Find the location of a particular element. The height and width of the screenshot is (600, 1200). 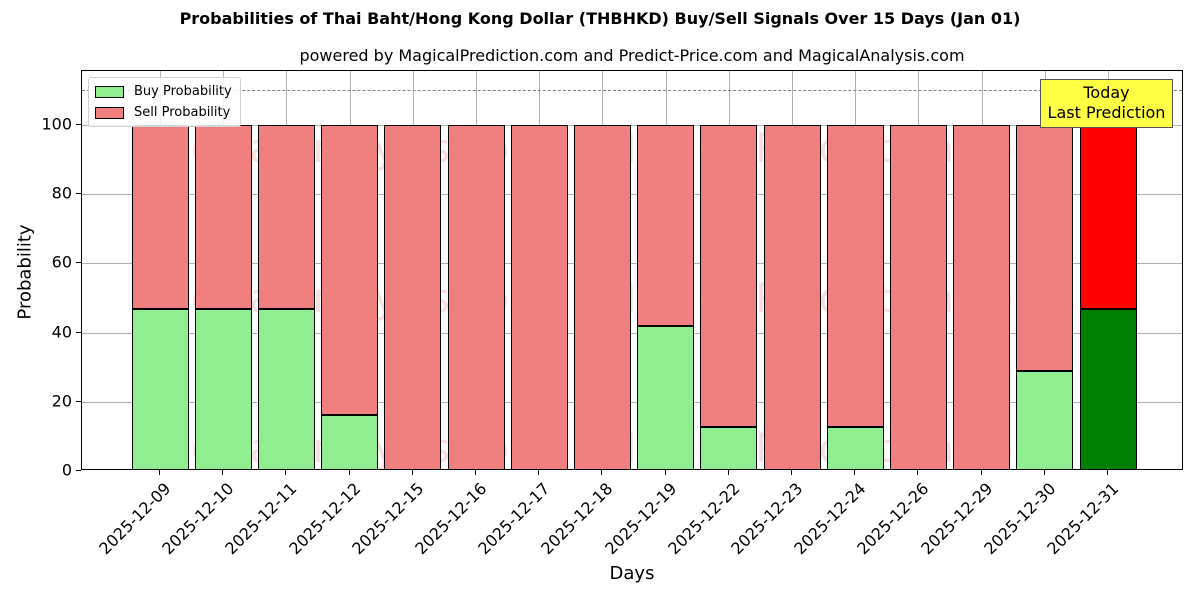

legend-item-buy: Buy Probability is located at coordinates (163, 91).